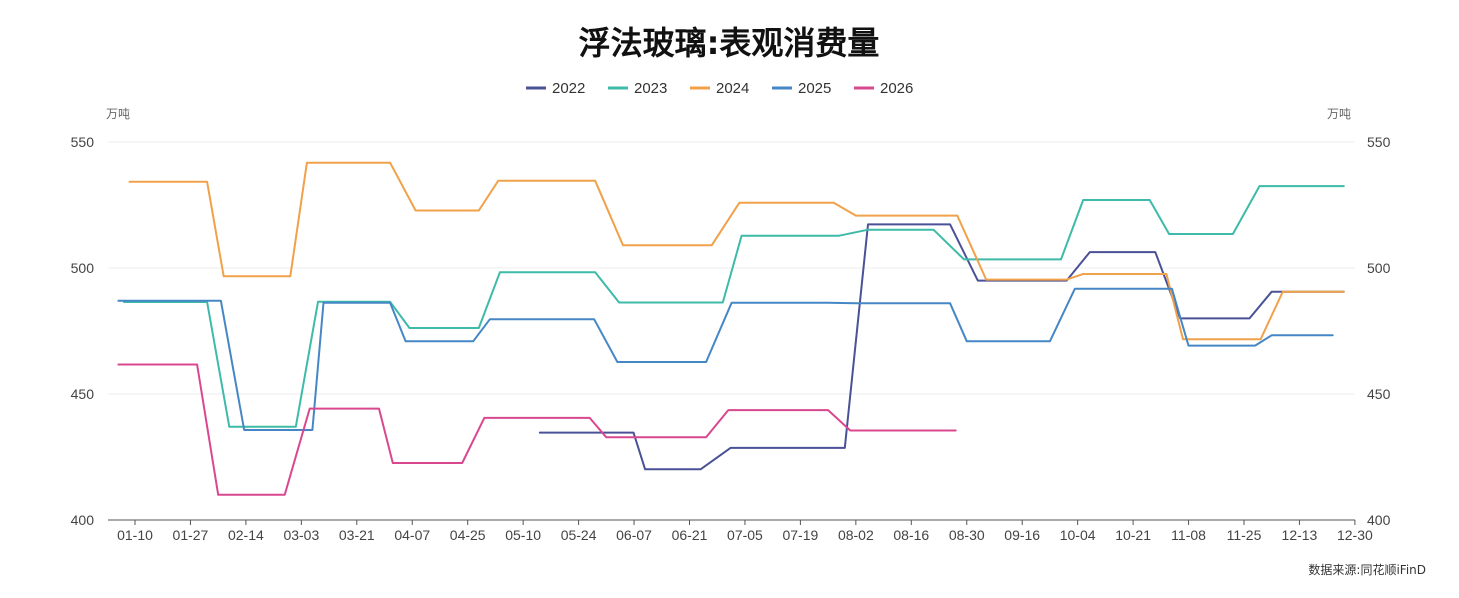 The width and height of the screenshot is (1459, 598). Describe the element at coordinates (568, 88) in the screenshot. I see `legend-label: 2022` at that location.